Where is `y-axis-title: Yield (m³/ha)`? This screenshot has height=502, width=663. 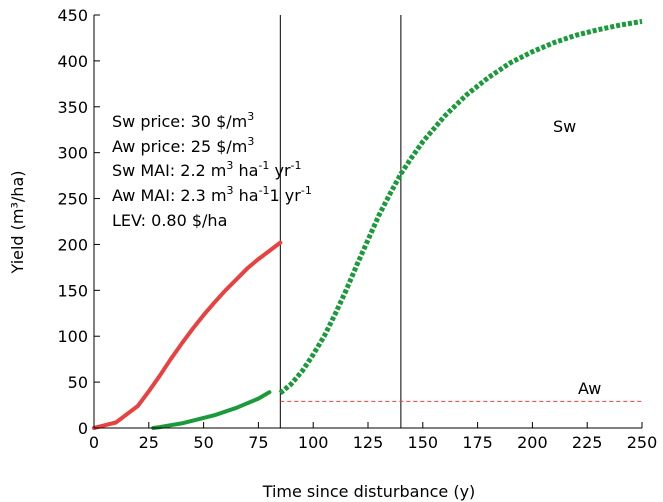 y-axis-title: Yield (m³/ha) is located at coordinates (17, 223).